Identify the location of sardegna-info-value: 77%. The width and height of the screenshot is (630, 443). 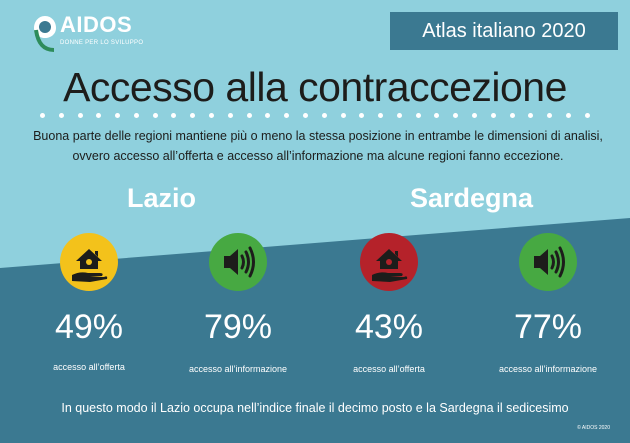
(548, 327).